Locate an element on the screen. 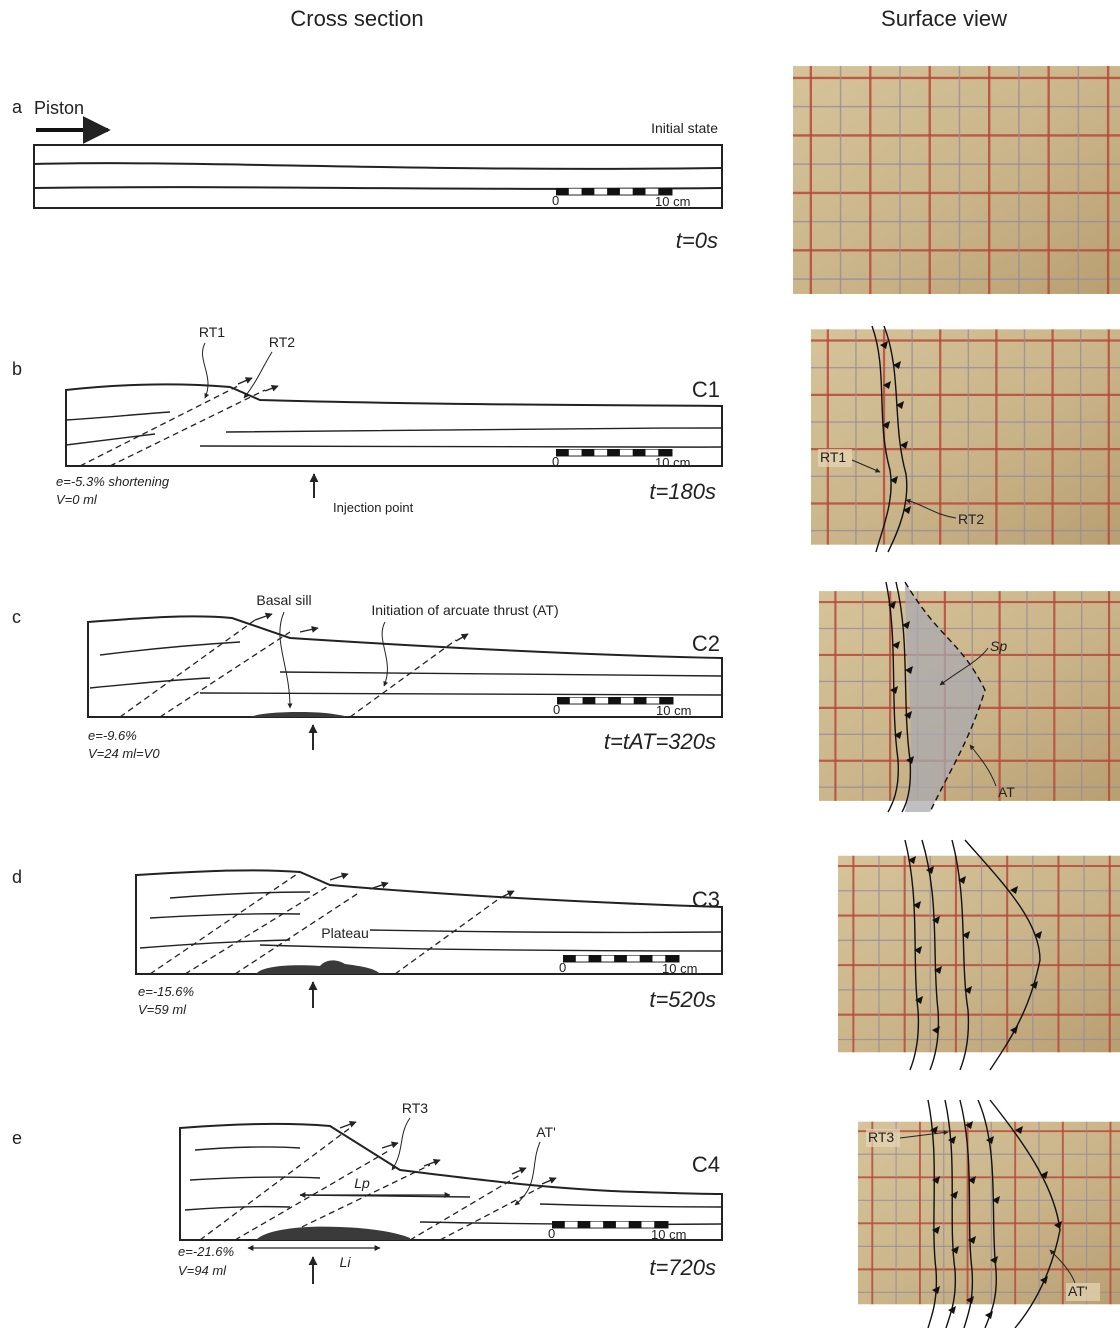 This screenshot has width=1120, height=1328. at-prime-label: AT' is located at coordinates (546, 1132).